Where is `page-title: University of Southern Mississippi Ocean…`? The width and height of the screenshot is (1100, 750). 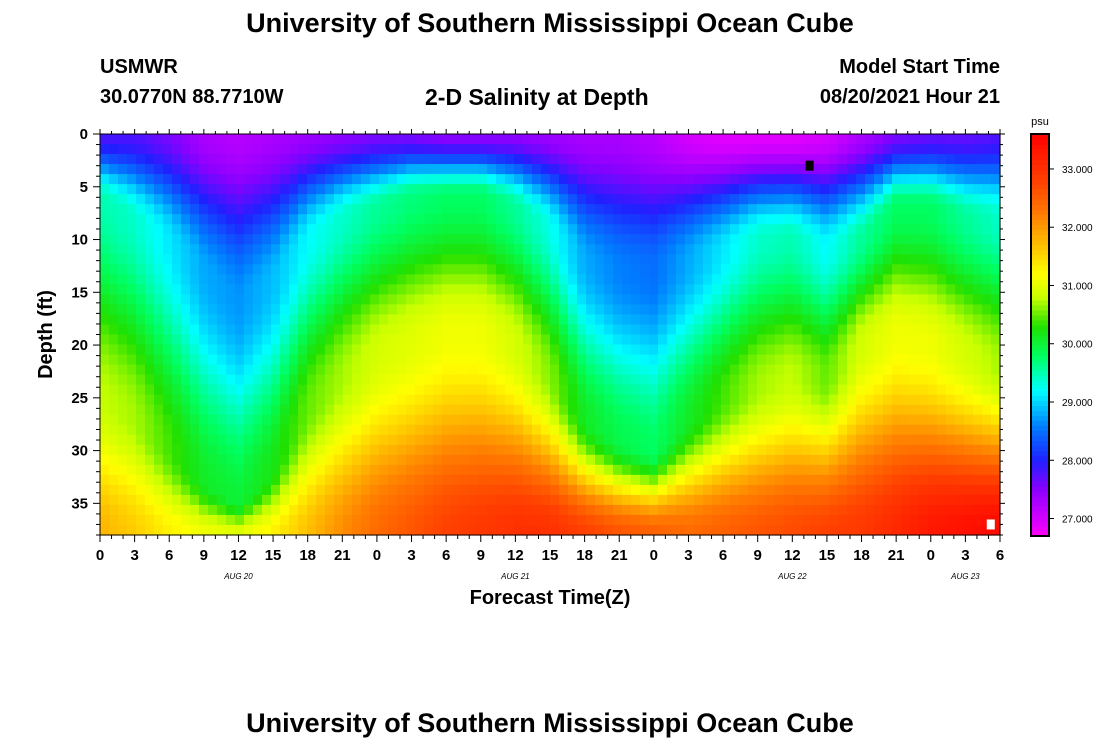
page-title: University of Southern Mississippi Ocean… is located at coordinates (550, 23).